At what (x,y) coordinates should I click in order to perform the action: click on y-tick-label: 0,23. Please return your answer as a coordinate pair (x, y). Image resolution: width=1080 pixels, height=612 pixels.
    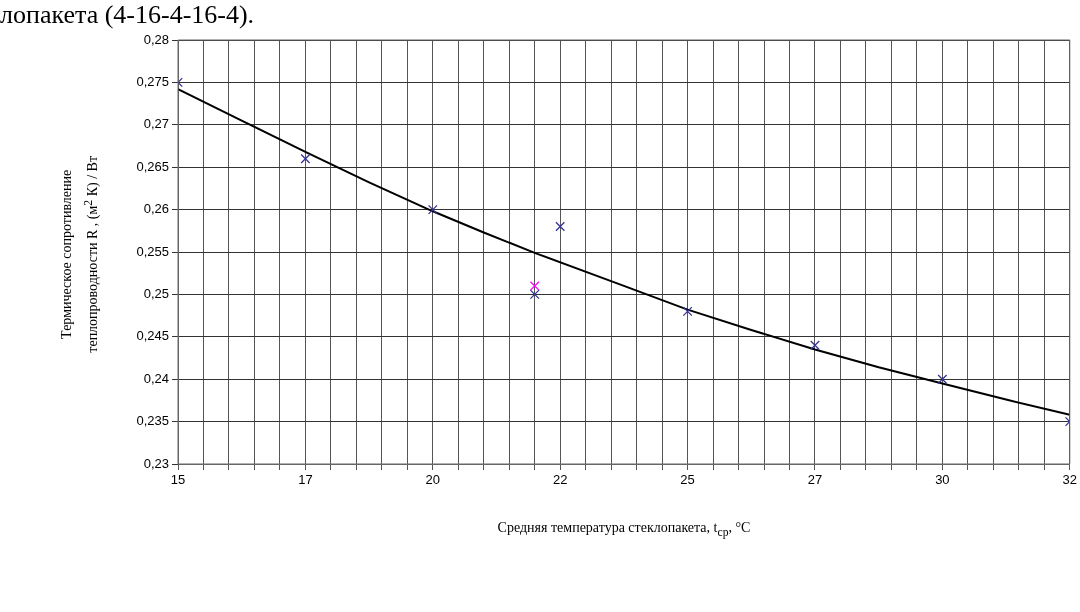
    Looking at the image, I should click on (156, 463).